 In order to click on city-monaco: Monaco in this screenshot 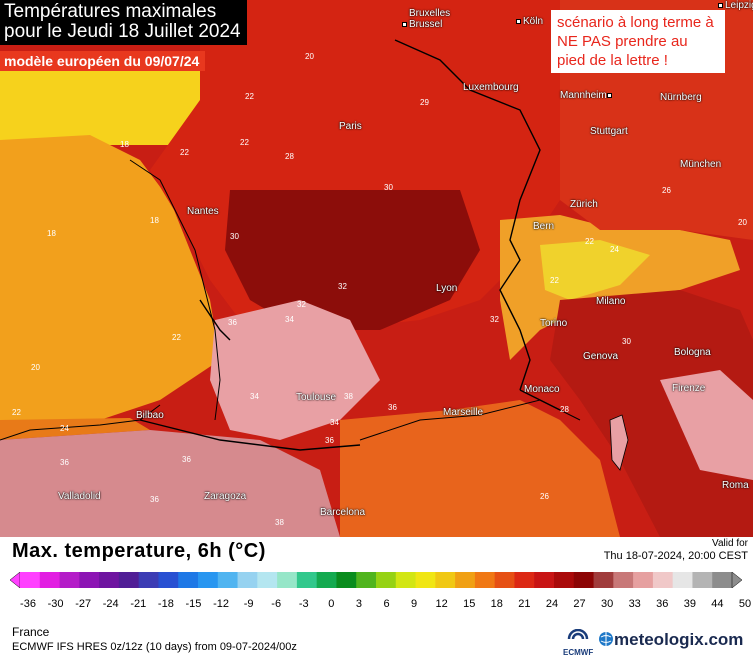, I will do `click(542, 389)`.